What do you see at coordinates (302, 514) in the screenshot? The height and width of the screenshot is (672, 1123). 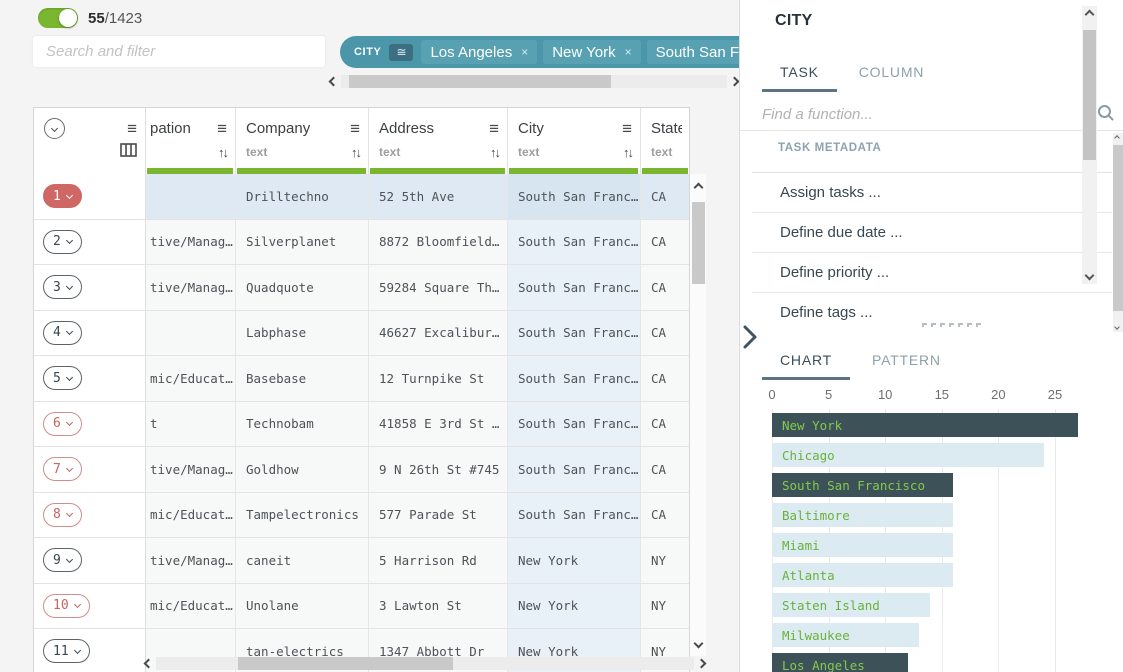 I see `table-cell: Tampelectronics` at bounding box center [302, 514].